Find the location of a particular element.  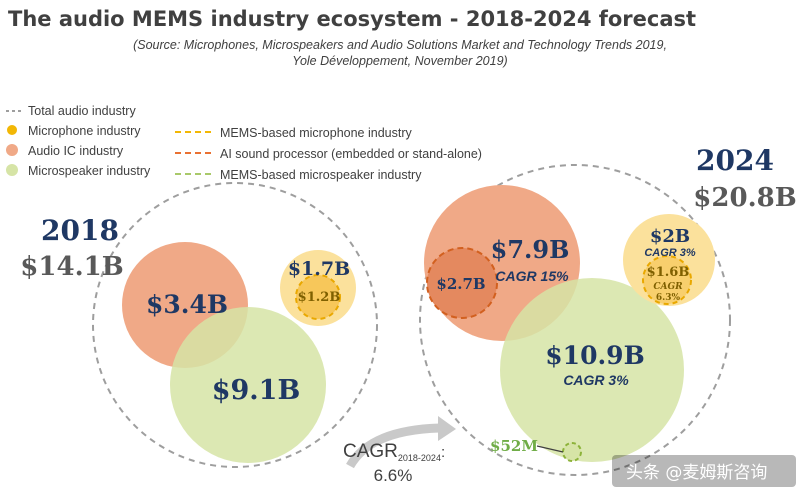

ai-processor-bubble-2024 is located at coordinates (462, 283).